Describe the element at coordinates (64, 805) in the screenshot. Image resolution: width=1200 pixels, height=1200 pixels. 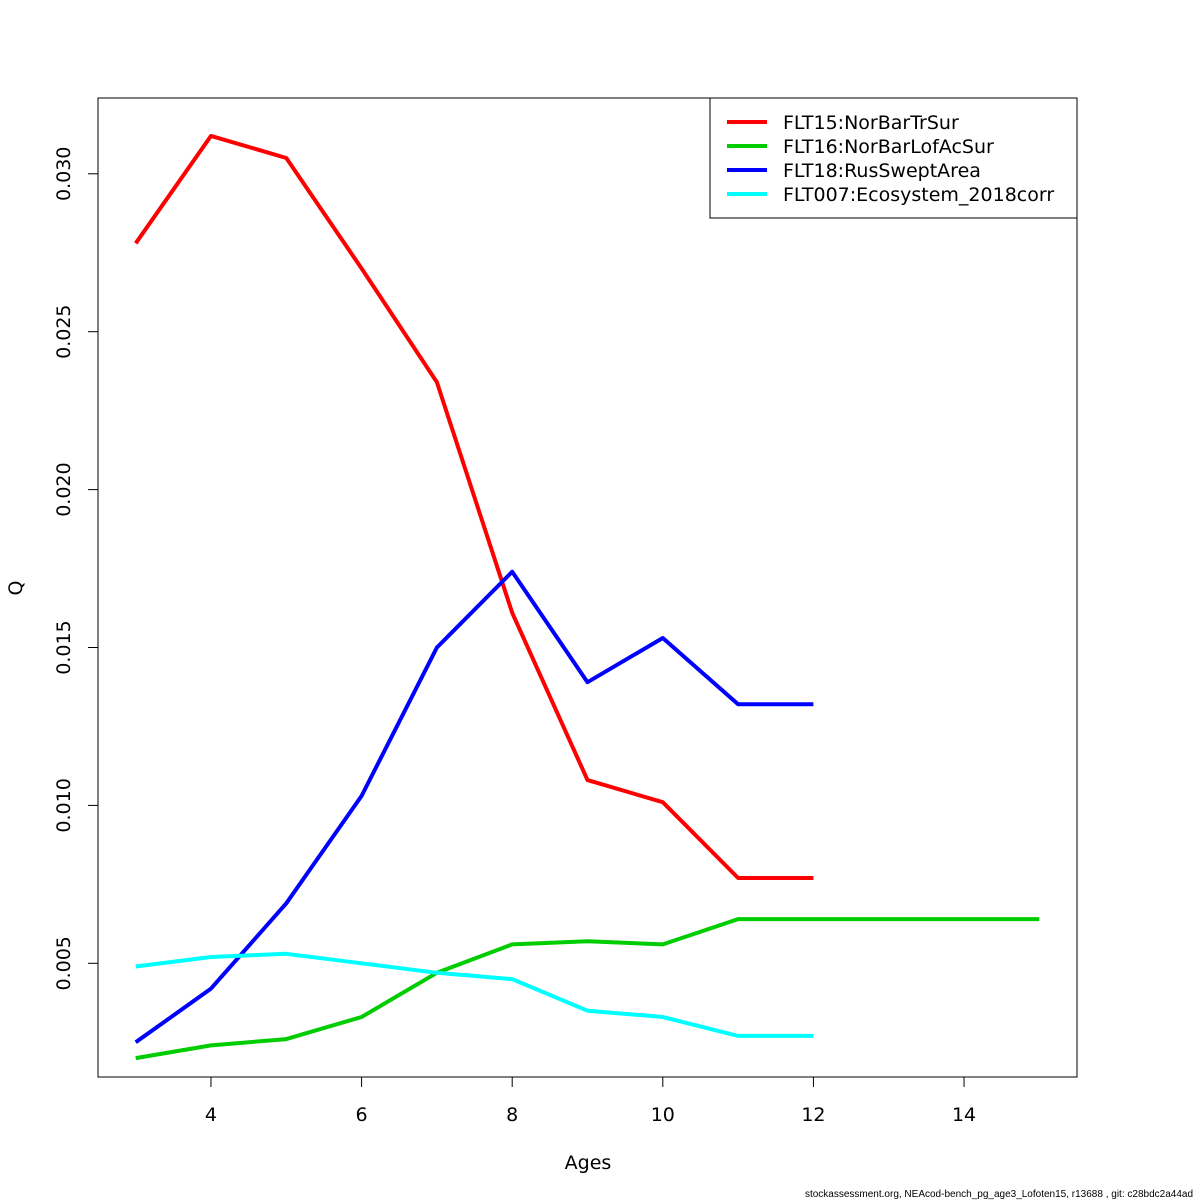
I see `y-tick-label: 0.010` at that location.